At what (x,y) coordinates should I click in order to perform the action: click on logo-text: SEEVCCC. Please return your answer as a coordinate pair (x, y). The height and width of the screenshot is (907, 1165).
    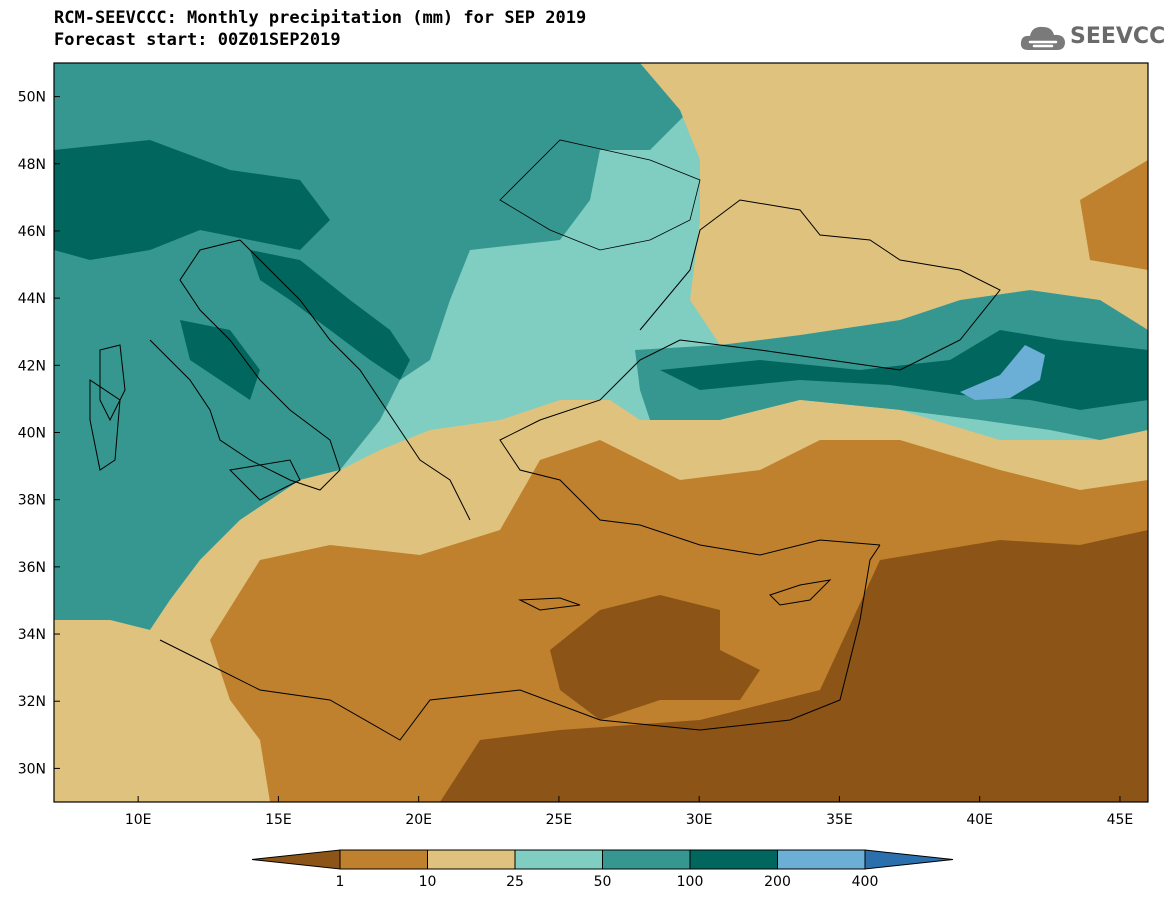
    Looking at the image, I should click on (1117, 36).